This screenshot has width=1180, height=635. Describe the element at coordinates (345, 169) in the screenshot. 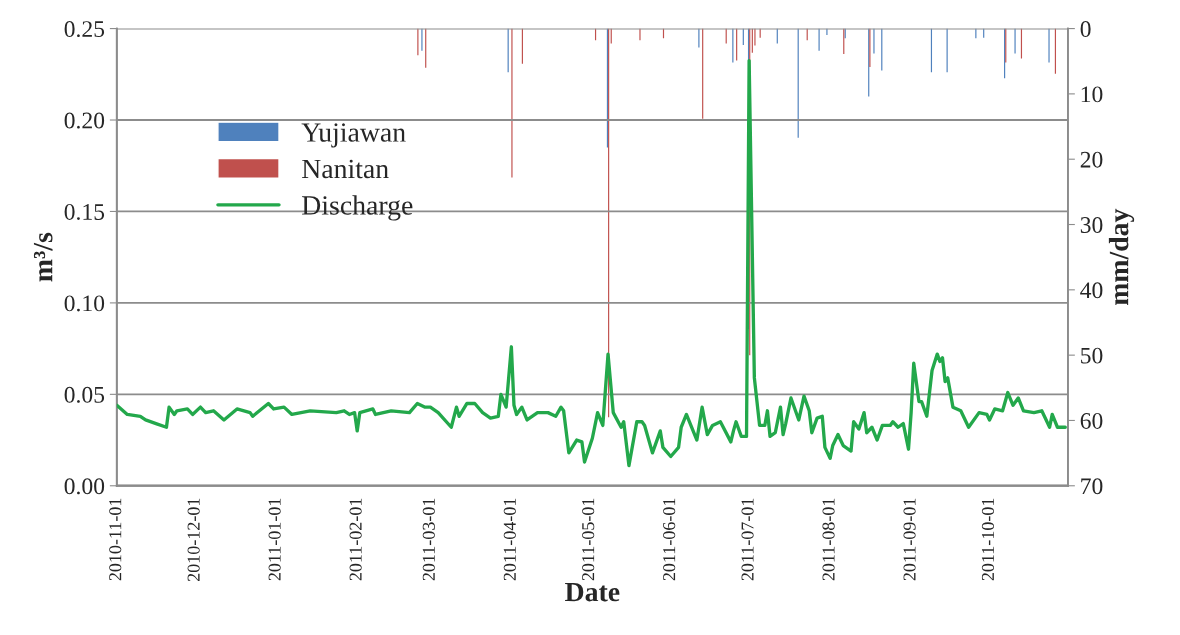

I see `legend-label: Nanitan` at that location.